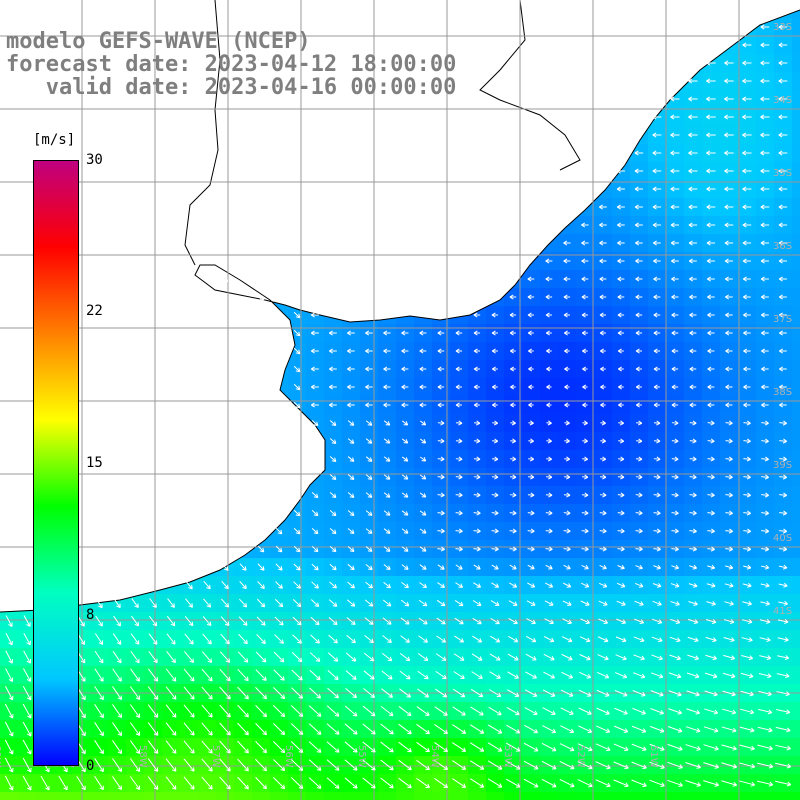 The width and height of the screenshot is (800, 800). Describe the element at coordinates (580, 756) in the screenshot. I see `lon-label: 52W` at that location.